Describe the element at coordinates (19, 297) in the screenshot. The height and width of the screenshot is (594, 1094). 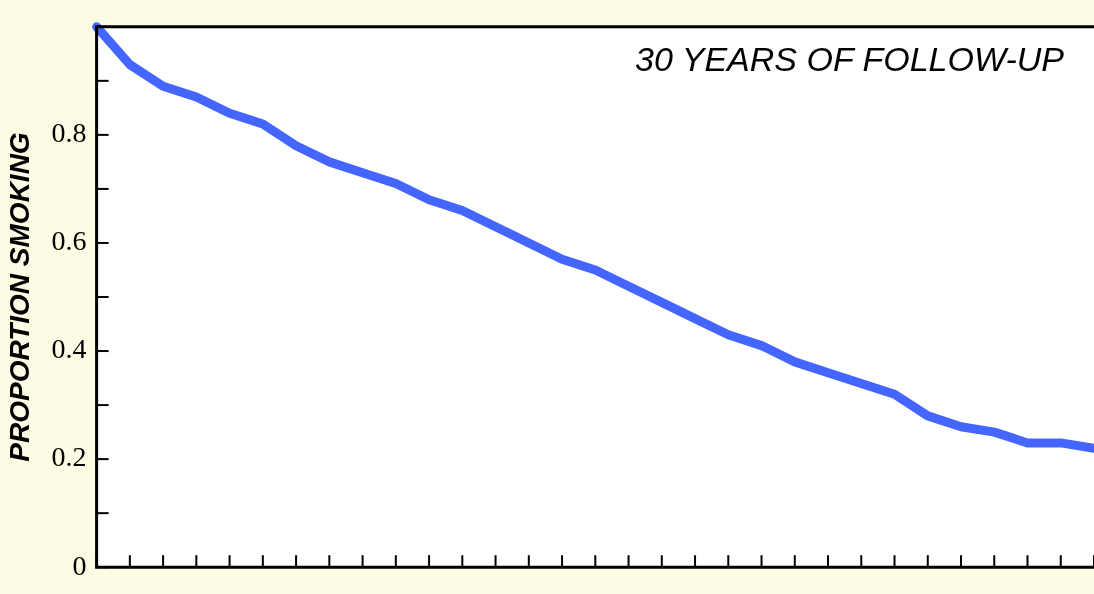
I see `y-axis-title: PROPORTION SMOKING` at that location.